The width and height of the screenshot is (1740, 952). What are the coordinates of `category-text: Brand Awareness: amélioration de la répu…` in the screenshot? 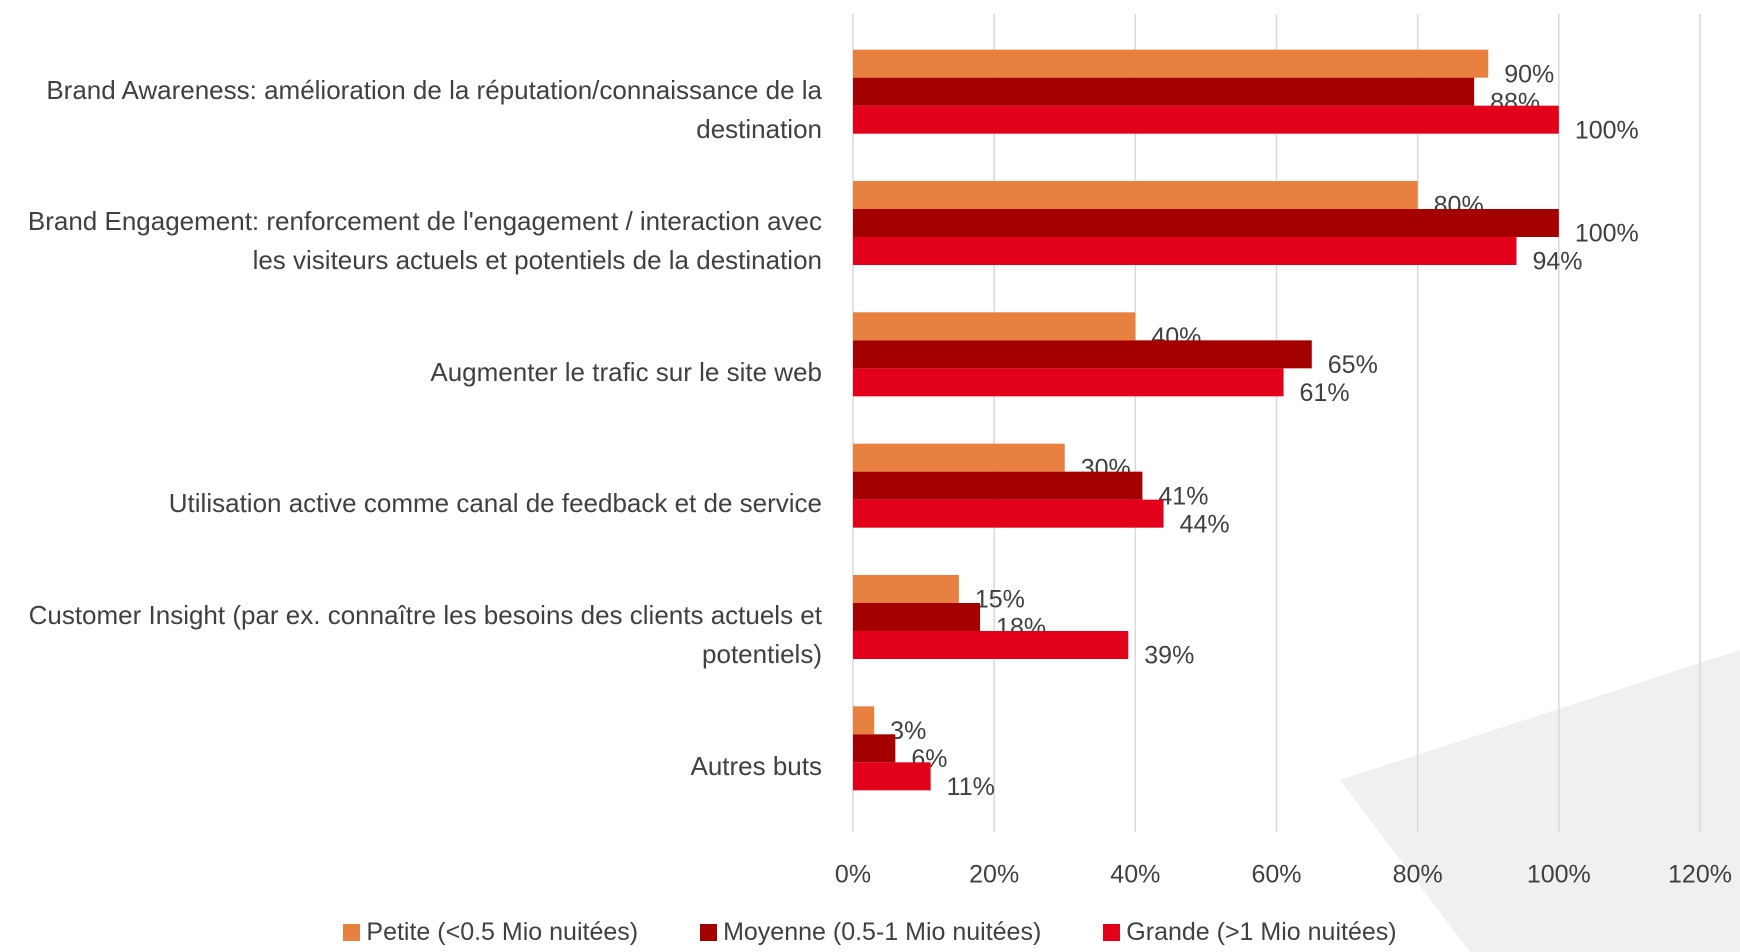 It's located at (434, 109).